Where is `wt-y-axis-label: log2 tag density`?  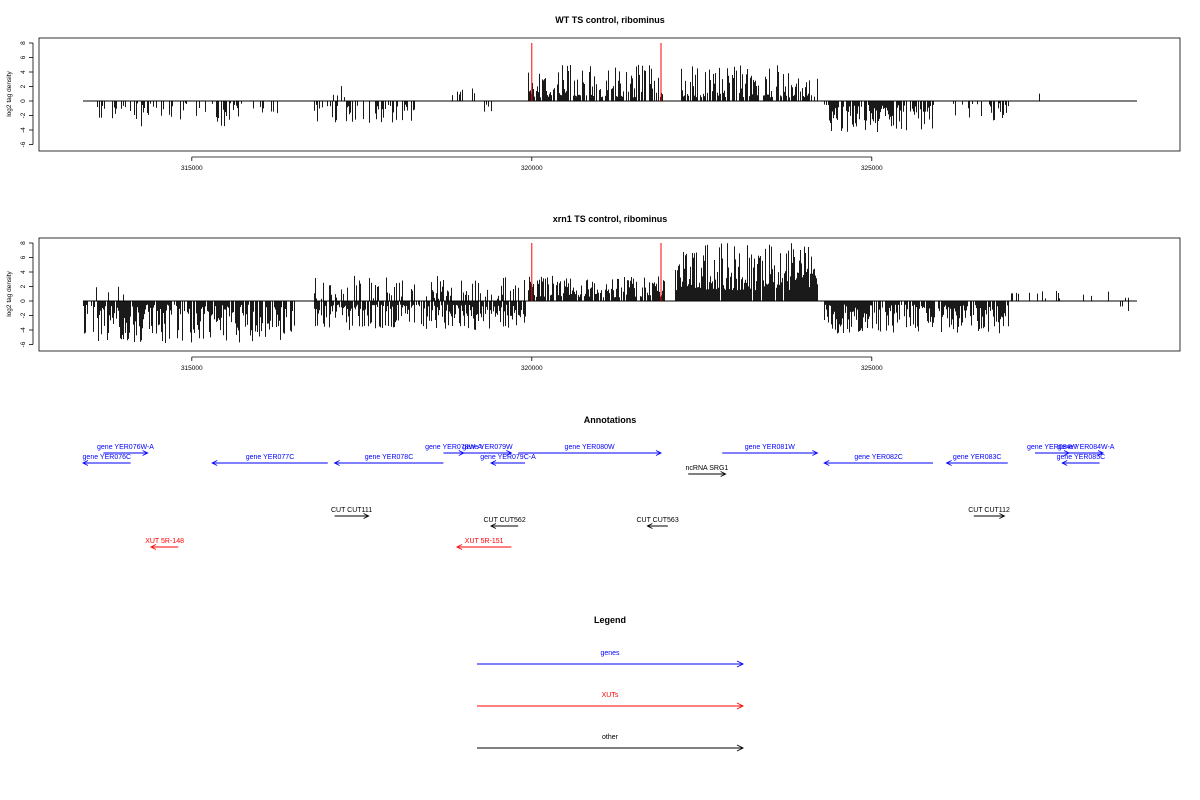
wt-y-axis-label: log2 tag density is located at coordinates (9, 93).